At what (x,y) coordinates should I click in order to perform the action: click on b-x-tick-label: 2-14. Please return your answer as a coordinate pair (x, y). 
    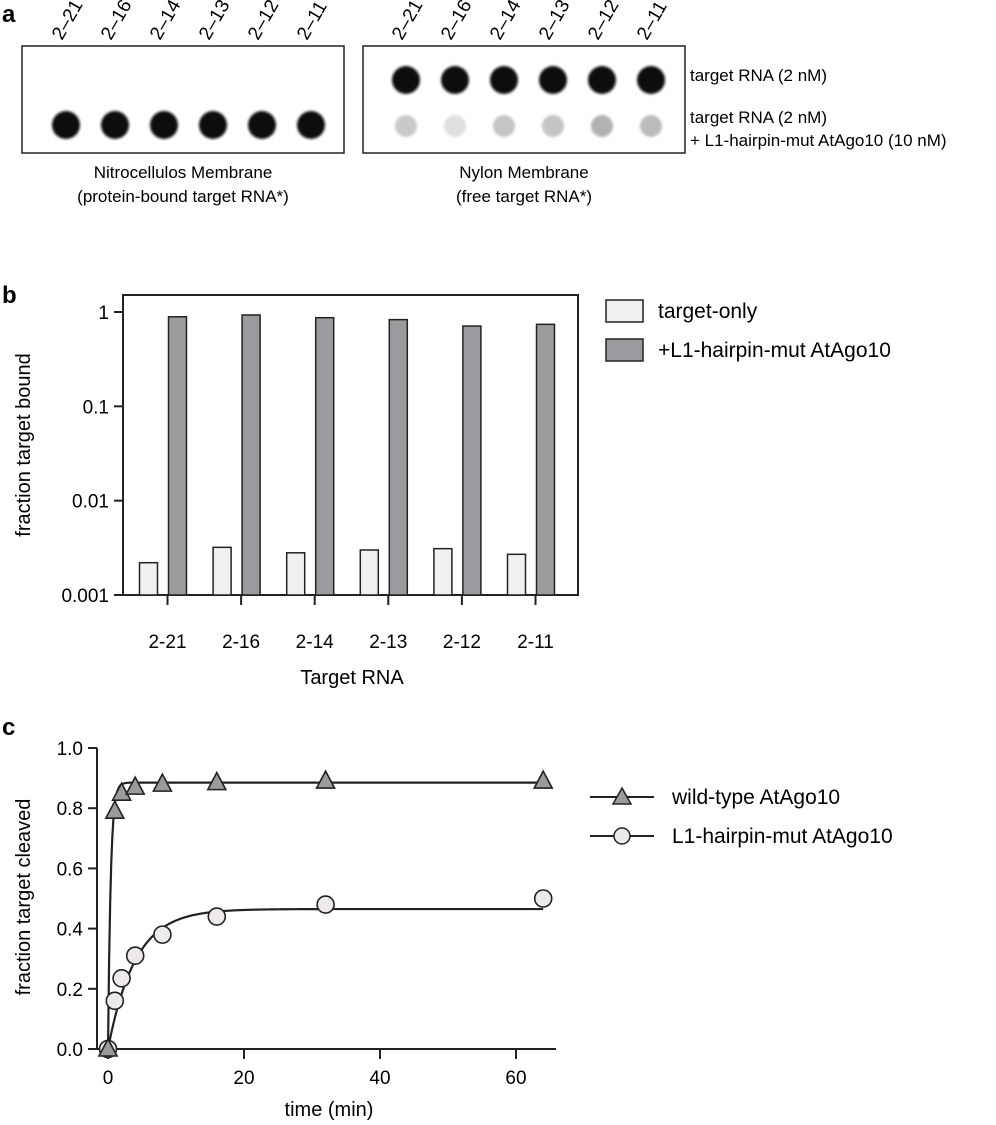
    Looking at the image, I should click on (315, 642).